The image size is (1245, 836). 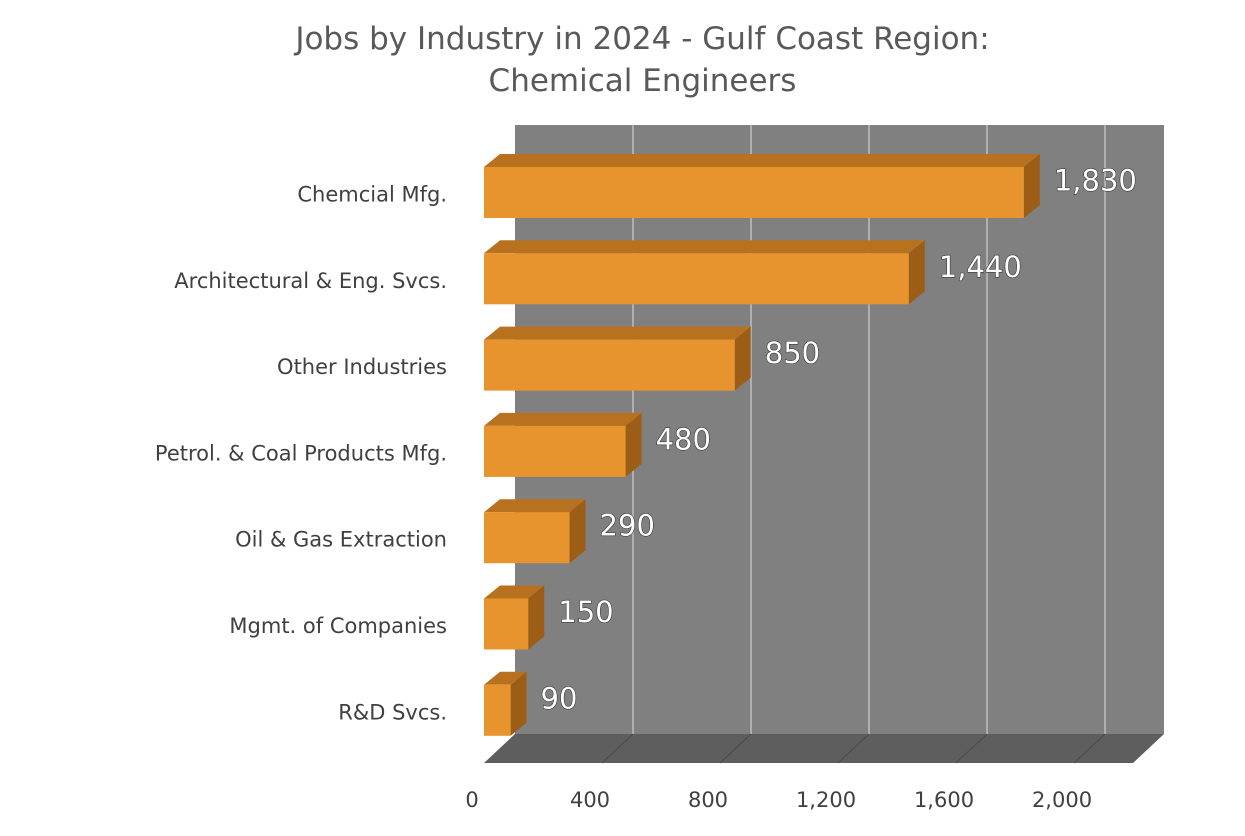 What do you see at coordinates (310, 281) in the screenshot?
I see `category-label: Architectural & Eng. Svcs.` at bounding box center [310, 281].